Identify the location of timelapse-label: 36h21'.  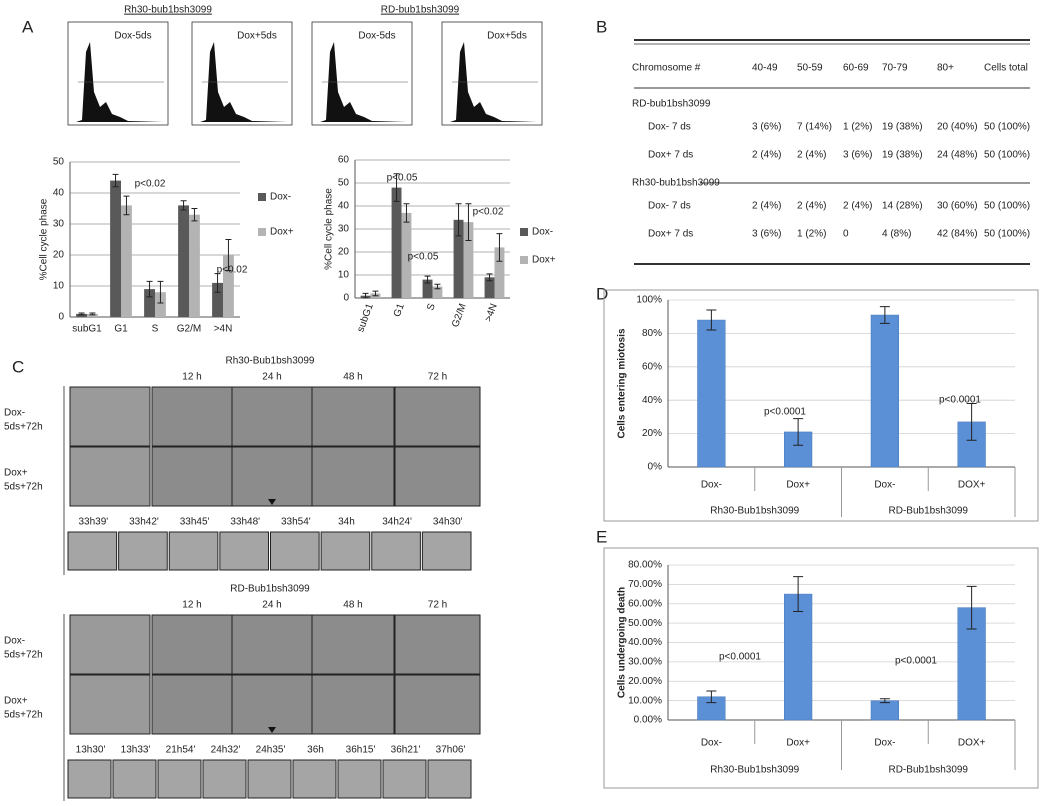
(406, 750).